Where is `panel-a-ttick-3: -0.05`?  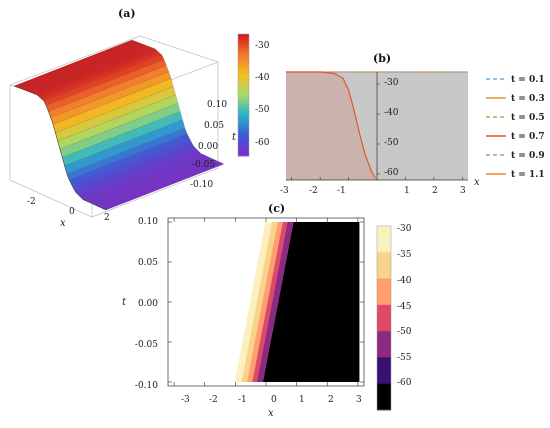 panel-a-ttick-3: -0.05 is located at coordinates (203, 165).